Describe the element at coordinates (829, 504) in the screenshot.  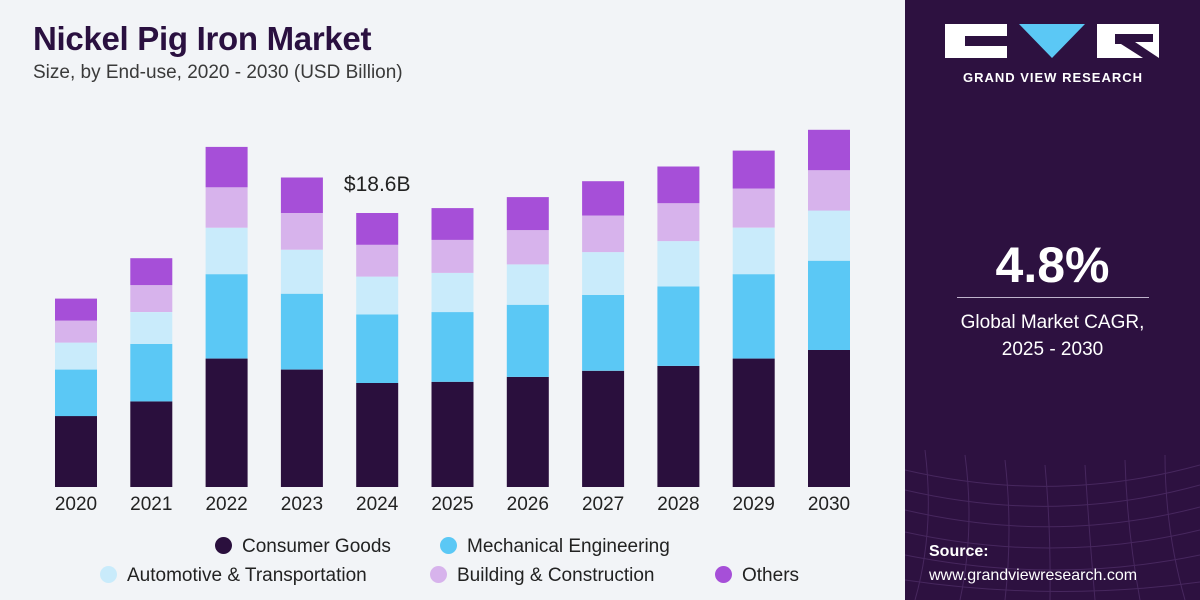
I see `x-tick-label: 2030` at that location.